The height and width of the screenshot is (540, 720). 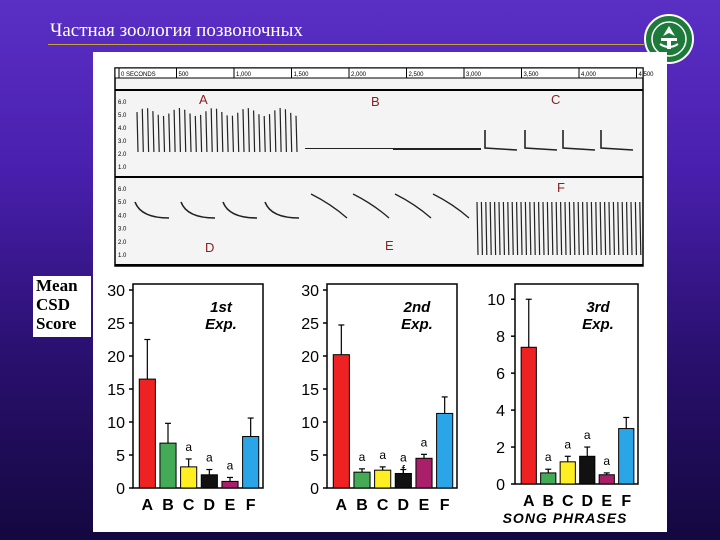 What do you see at coordinates (209, 247) in the screenshot?
I see `phrase-label: D` at bounding box center [209, 247].